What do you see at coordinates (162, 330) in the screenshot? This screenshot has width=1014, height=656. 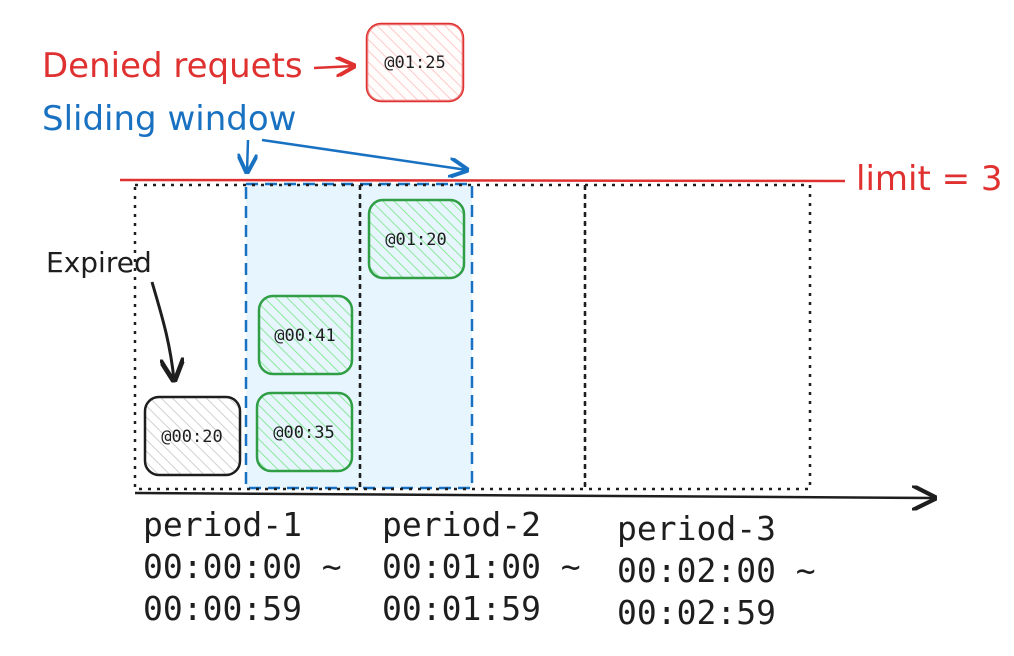 I see `expired-arrow` at bounding box center [162, 330].